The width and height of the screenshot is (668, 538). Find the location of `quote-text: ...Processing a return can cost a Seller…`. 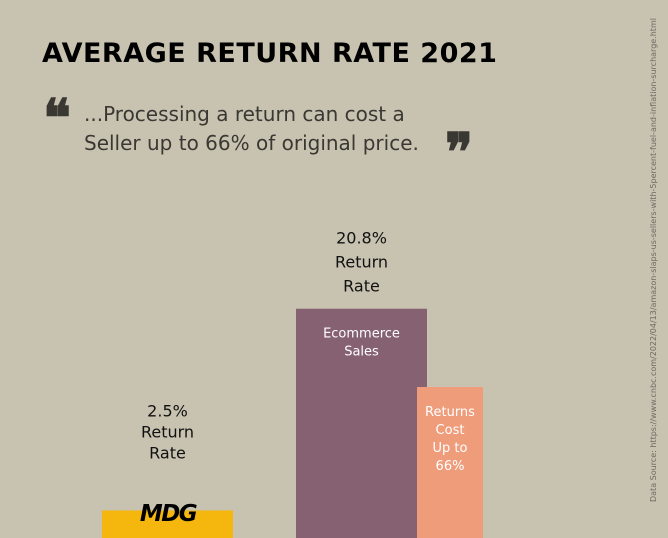

quote-text: ...Processing a return can cost a Seller… is located at coordinates (251, 128).